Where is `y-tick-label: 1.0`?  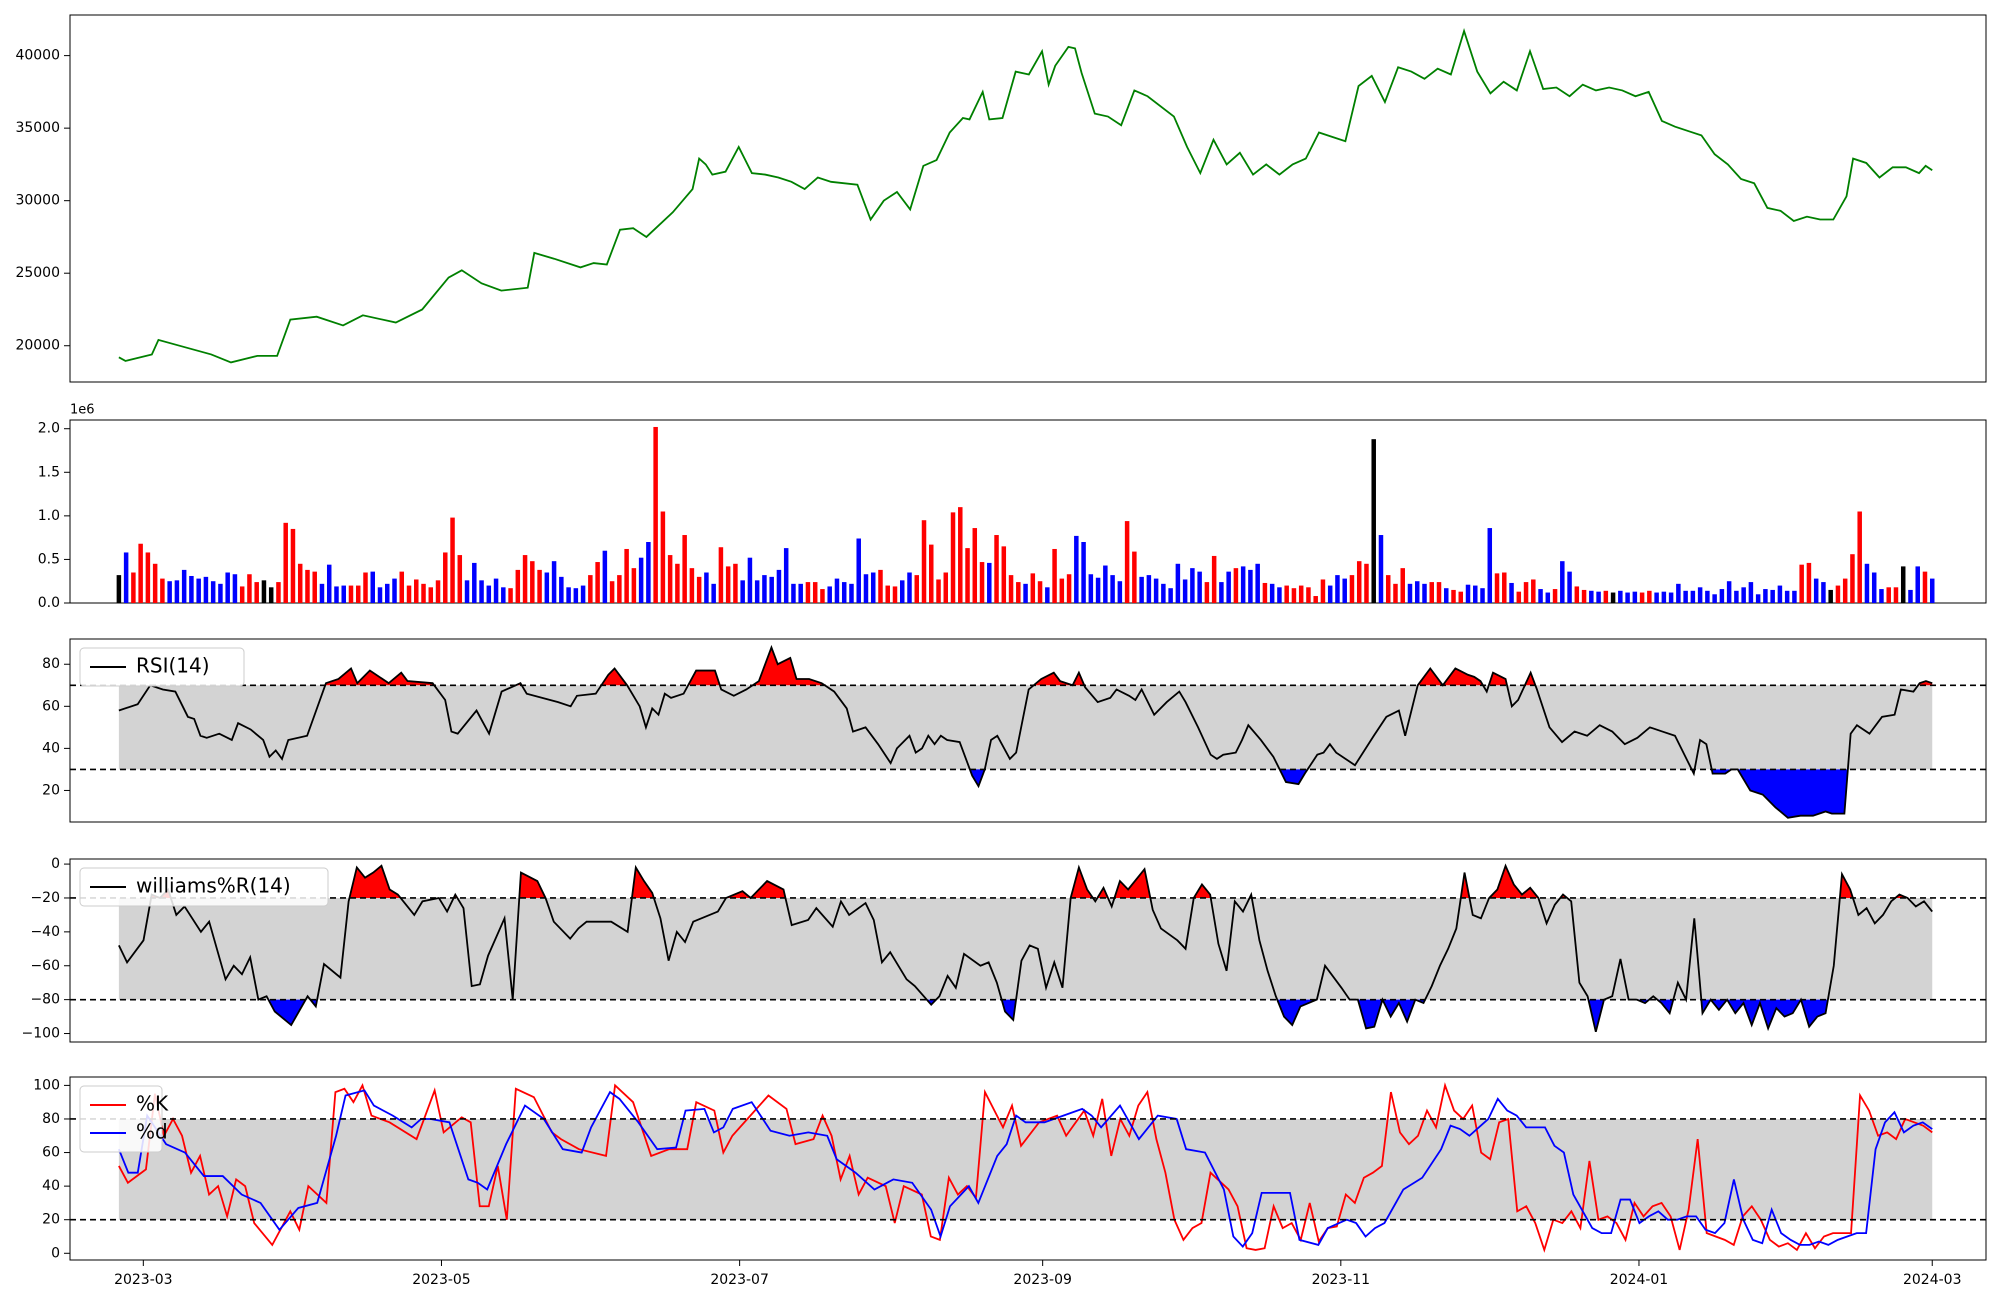 y-tick-label: 1.0 is located at coordinates (49, 516).